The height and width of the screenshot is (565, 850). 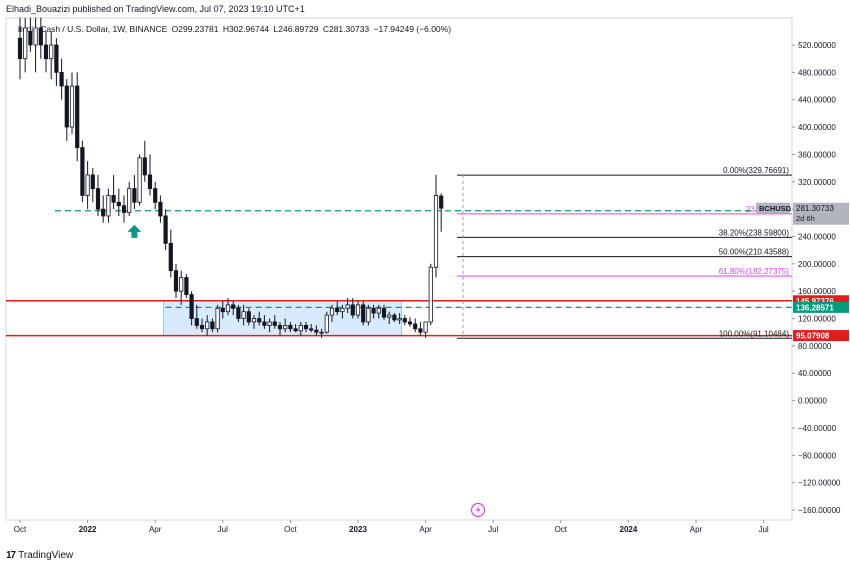 What do you see at coordinates (812, 401) in the screenshot?
I see `y-tick-label: 0.00000` at bounding box center [812, 401].